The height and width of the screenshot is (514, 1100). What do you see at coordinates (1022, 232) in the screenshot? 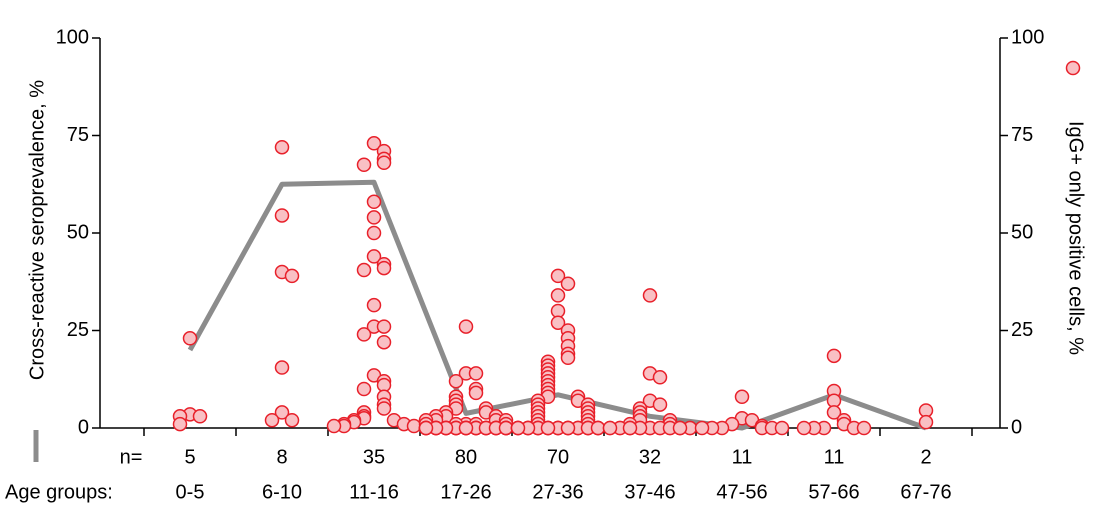
I see `y2-tick-label: 50` at bounding box center [1022, 232].